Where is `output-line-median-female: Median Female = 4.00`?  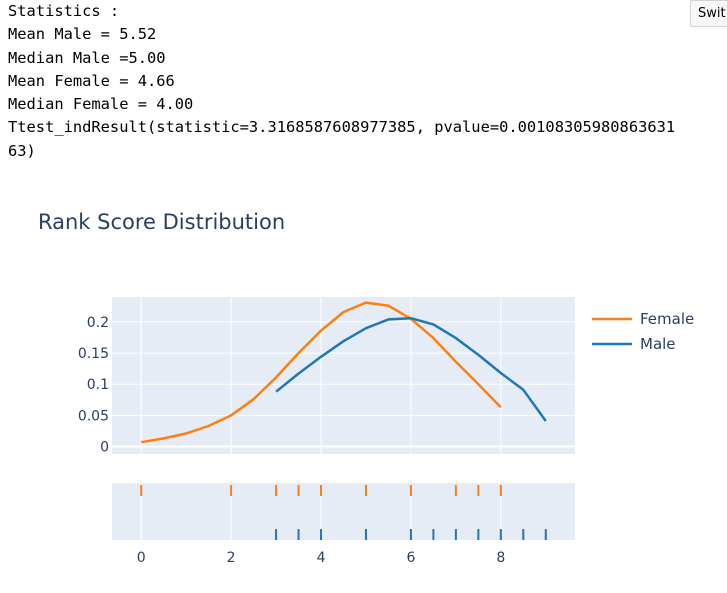
output-line-median-female: Median Female = 4.00 is located at coordinates (101, 104).